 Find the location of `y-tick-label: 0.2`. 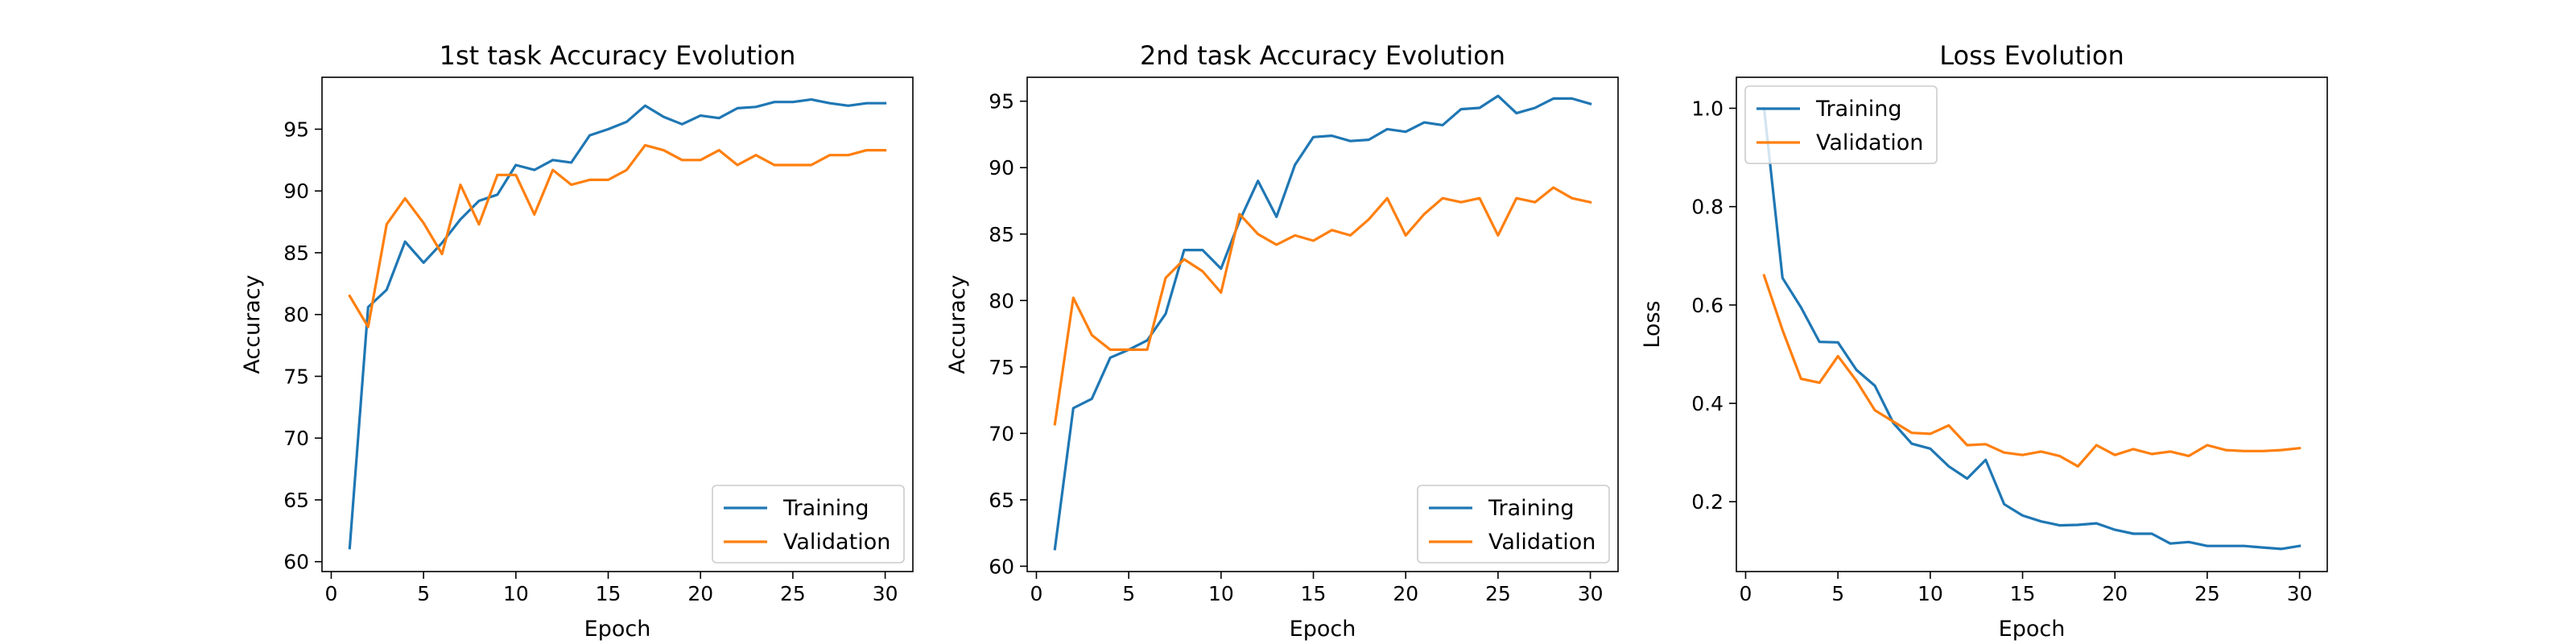

y-tick-label: 0.2 is located at coordinates (1707, 502).